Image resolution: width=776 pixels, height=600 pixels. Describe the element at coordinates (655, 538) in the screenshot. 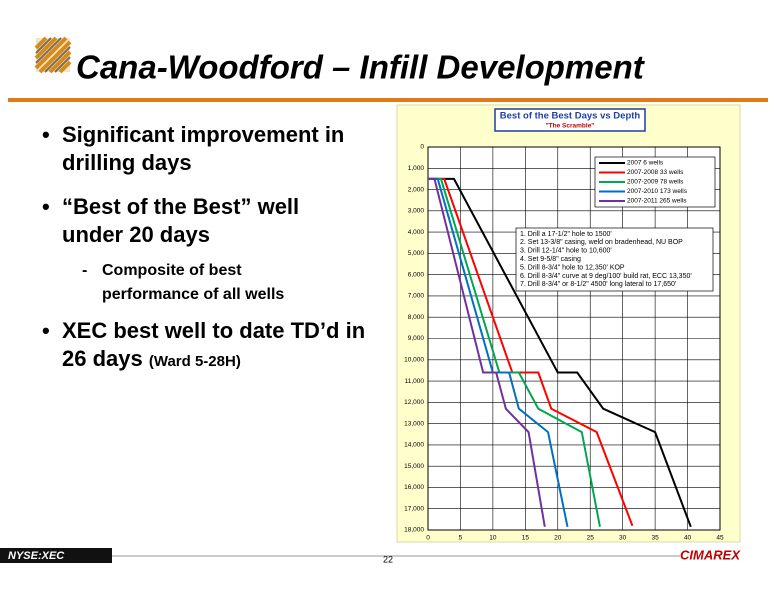

I see `x-tick-label: 35` at that location.